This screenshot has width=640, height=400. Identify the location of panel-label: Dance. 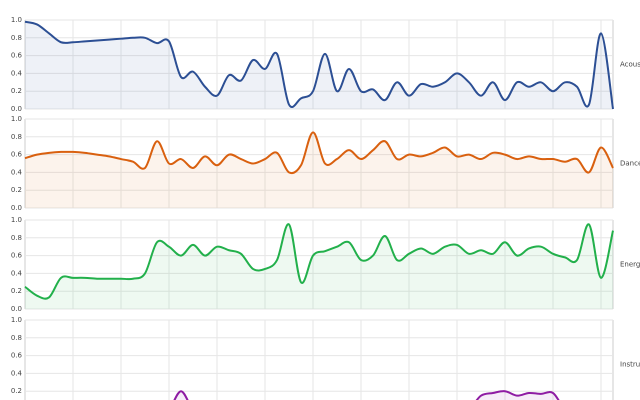
(630, 164).